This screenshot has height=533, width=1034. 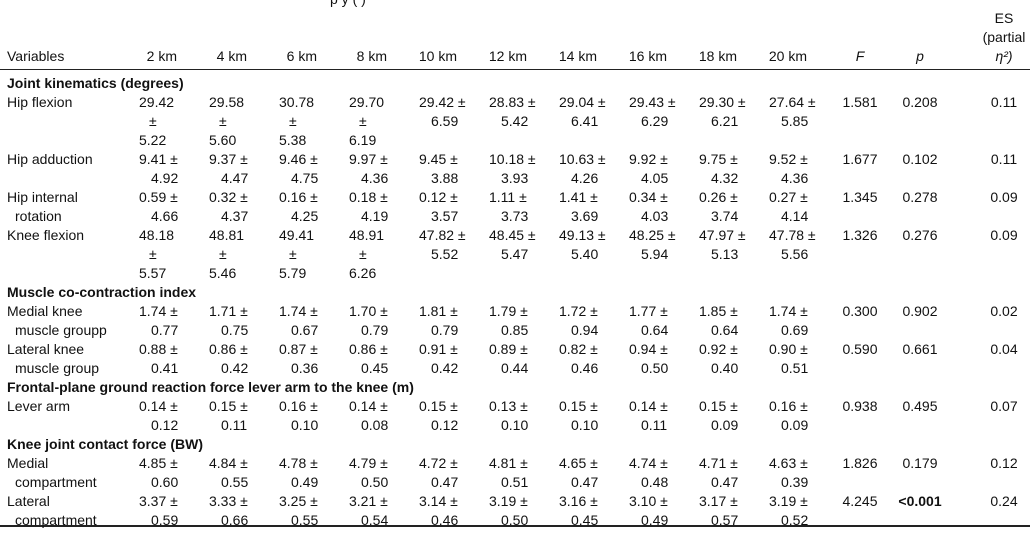 What do you see at coordinates (508, 349) in the screenshot?
I see `data-cell: 0.89 ±` at bounding box center [508, 349].